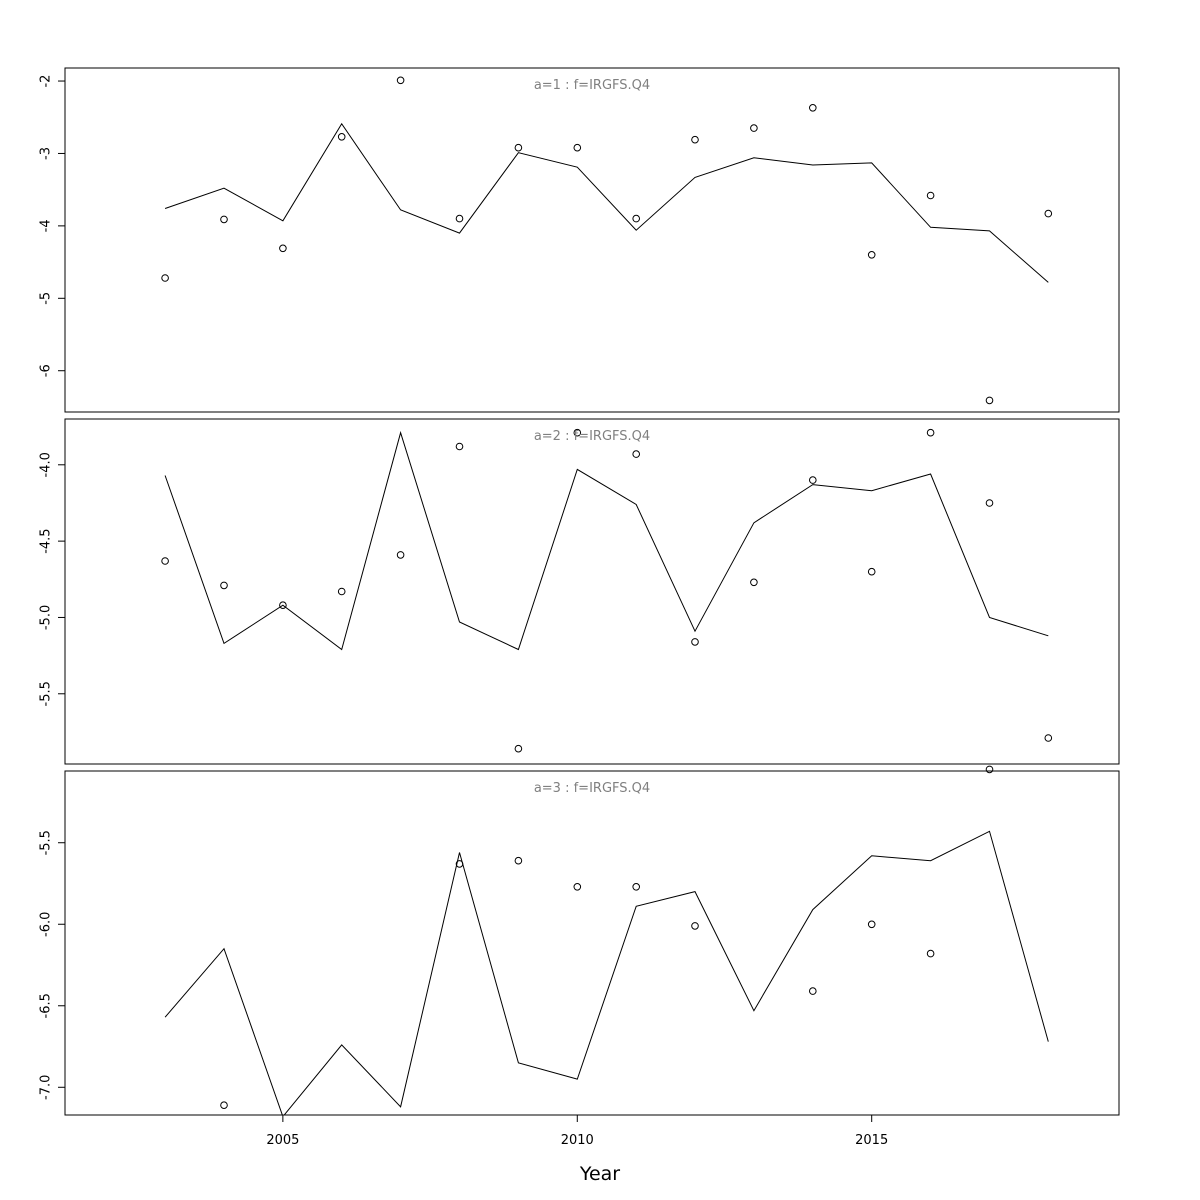 The image size is (1200, 1200). Describe the element at coordinates (46, 1087) in the screenshot. I see `y-tick-label: -7.0` at that location.